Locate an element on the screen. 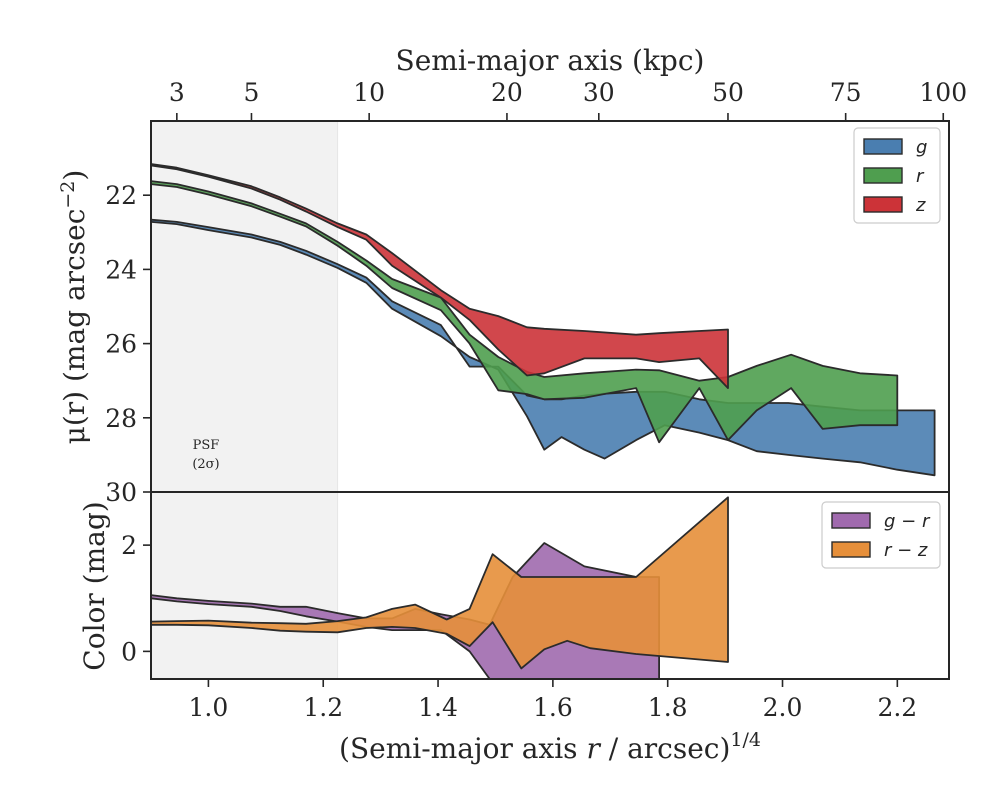 Image resolution: width=1000 pixels, height=800 pixels. legend-label-r: r is located at coordinates (920, 176).